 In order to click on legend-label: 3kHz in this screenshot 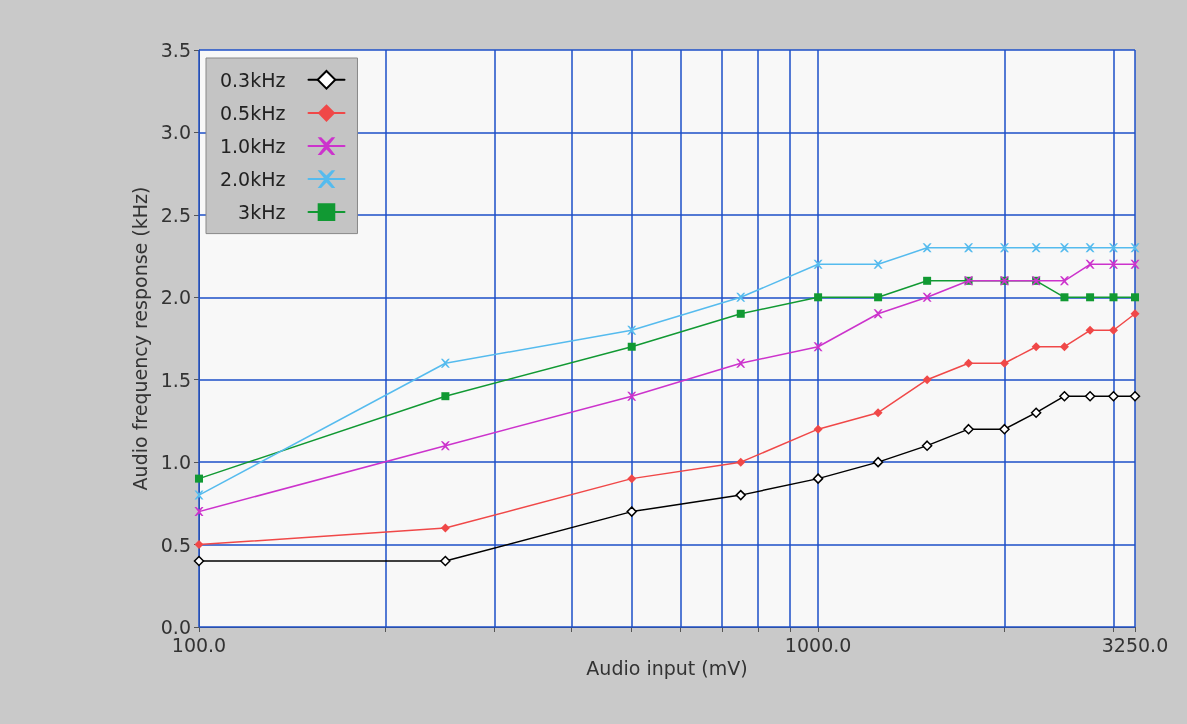, I will do `click(262, 212)`.